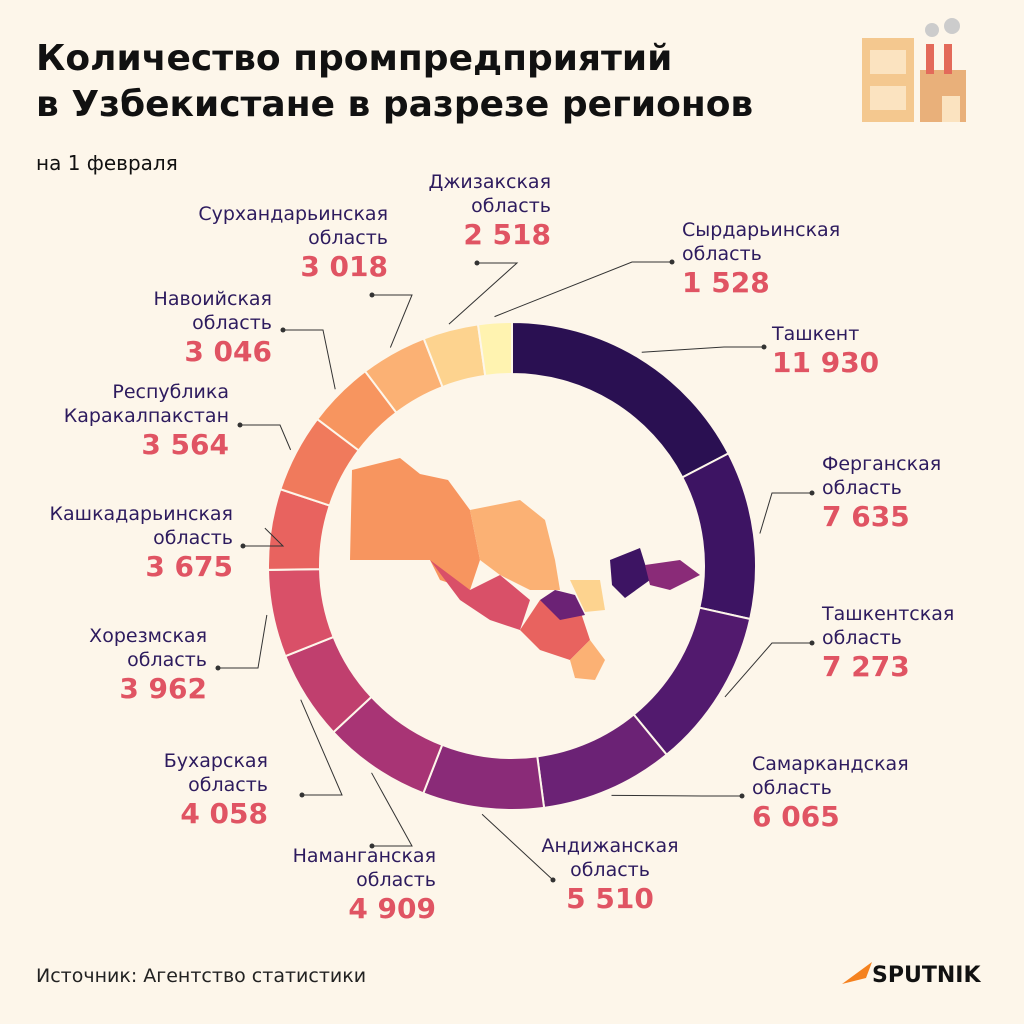  Describe the element at coordinates (364, 868) in the screenshot. I see `region-label: Наманганская область` at that location.